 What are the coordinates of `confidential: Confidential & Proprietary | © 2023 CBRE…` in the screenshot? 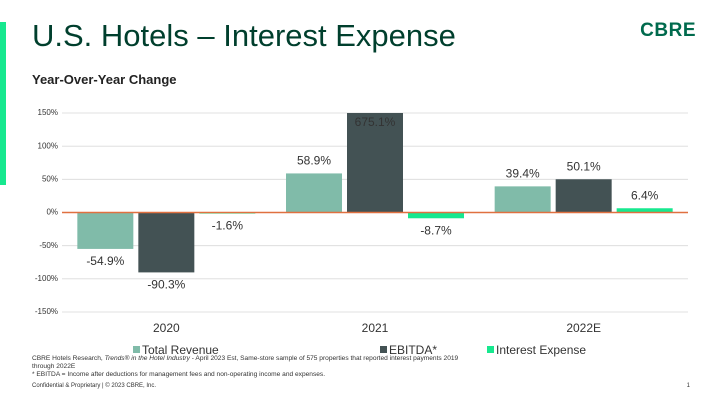 It's located at (94, 386).